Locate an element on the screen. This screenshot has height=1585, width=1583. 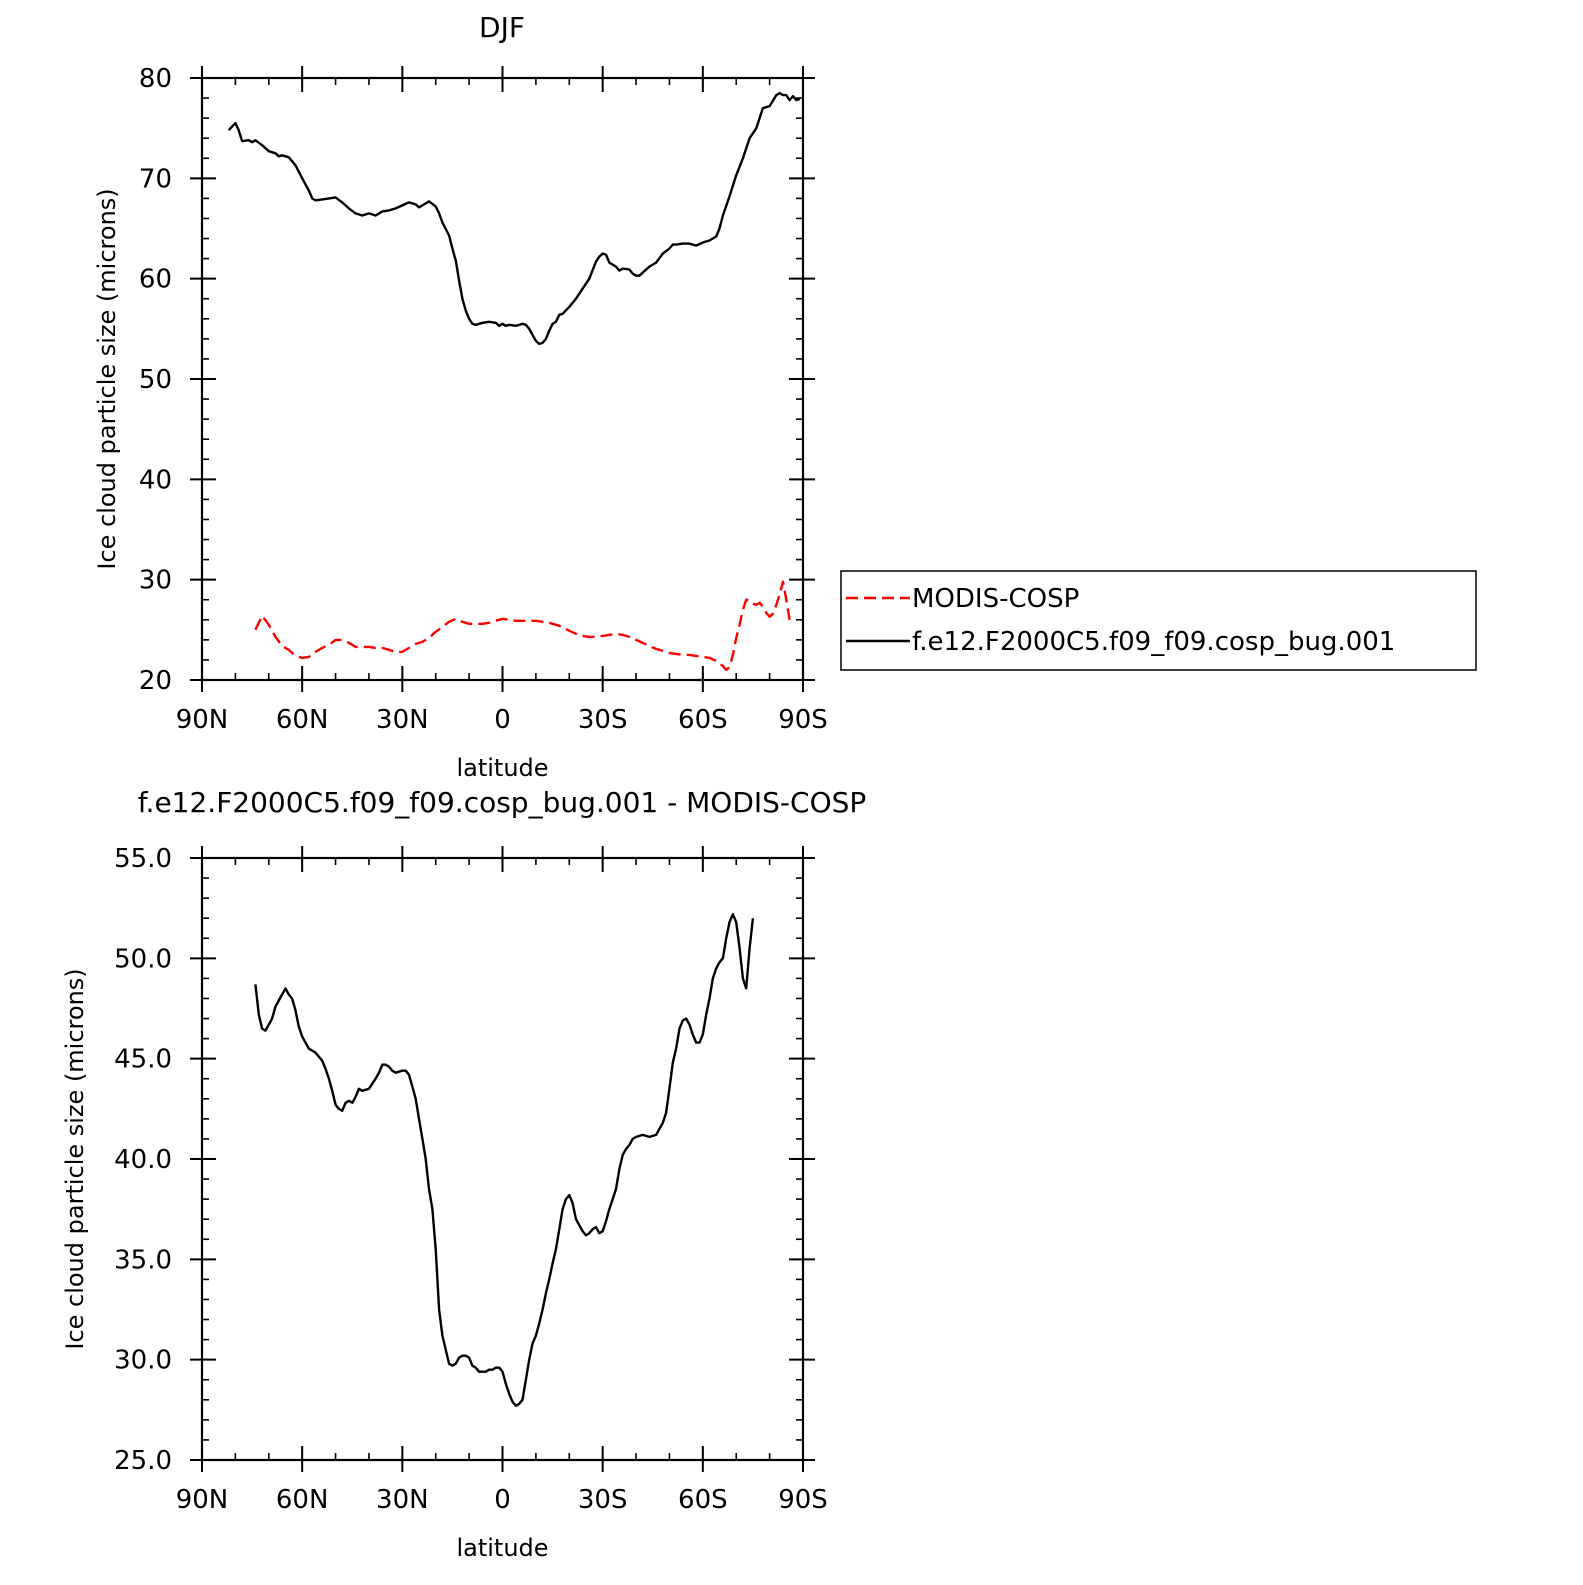
y-tick-label: 30.0 is located at coordinates (143, 1361).